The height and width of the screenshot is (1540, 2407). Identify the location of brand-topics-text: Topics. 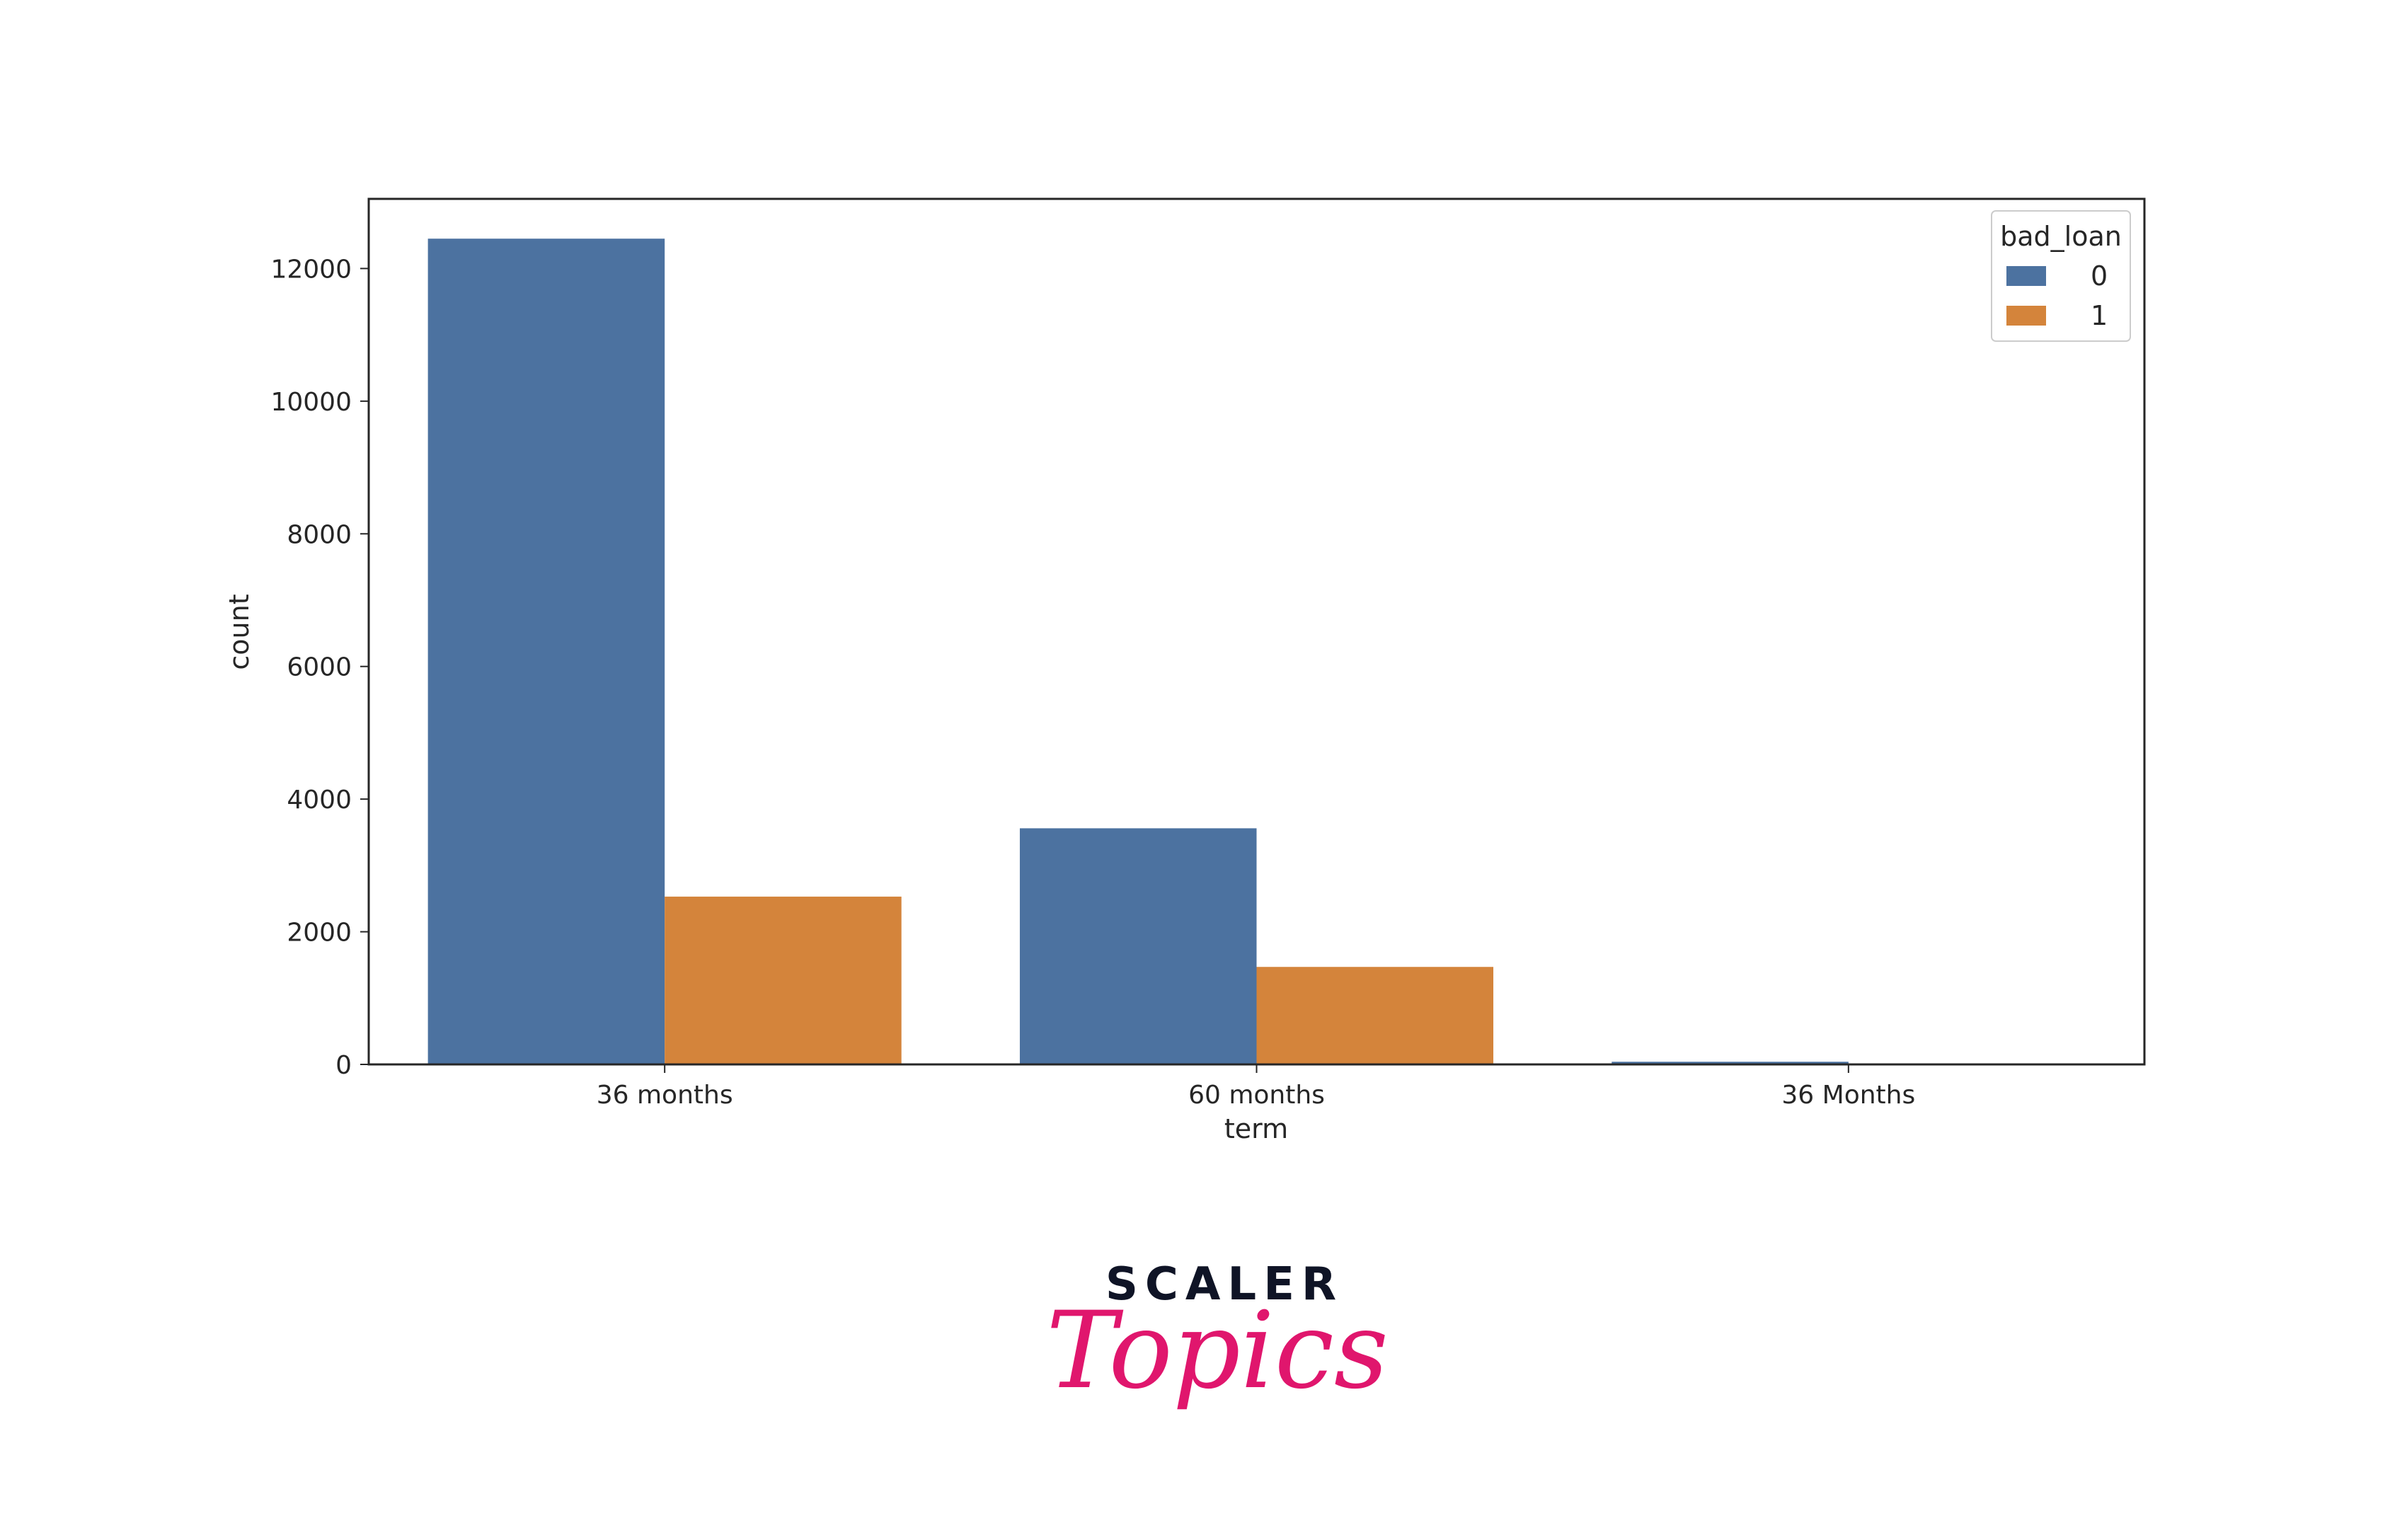
(1217, 1351).